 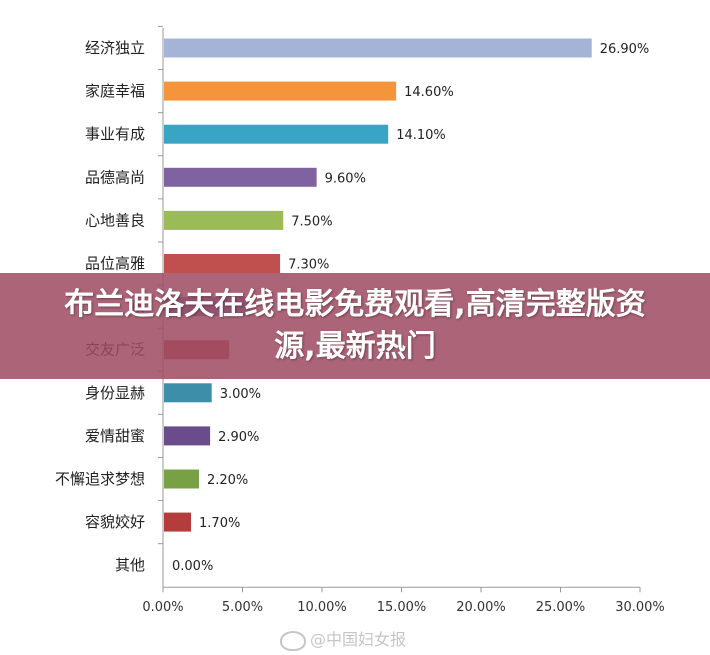 I want to click on category-label: 心地善良, so click(x=115, y=220).